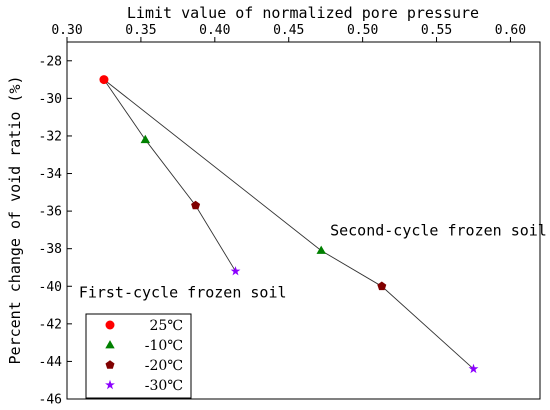  I want to click on y-tick-label: -46, so click(50, 400).